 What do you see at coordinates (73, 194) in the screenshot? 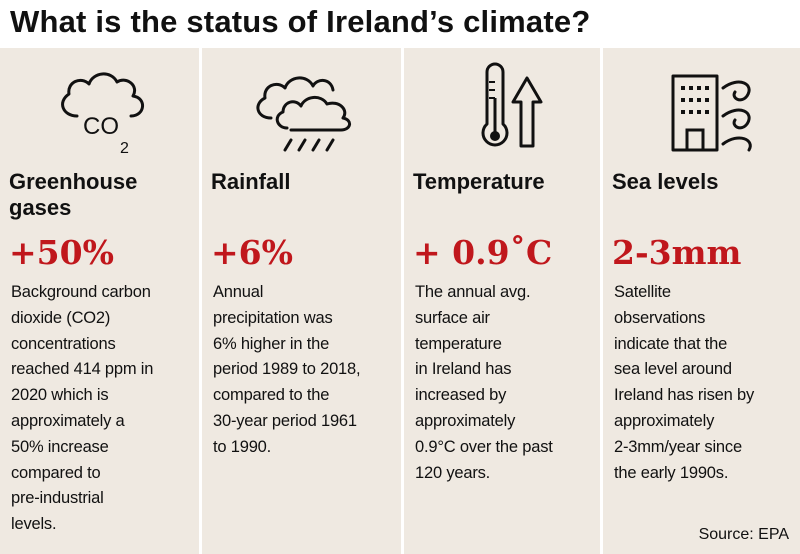
I see `panel-heading: Greenhouse gases` at bounding box center [73, 194].